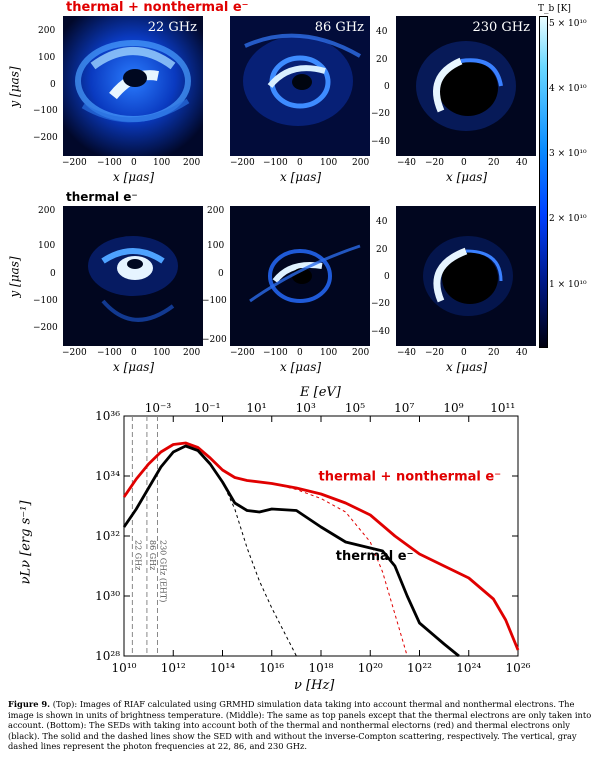 The height and width of the screenshot is (776, 606). What do you see at coordinates (107, 416) in the screenshot?
I see `y-tick-label: 10³⁶` at bounding box center [107, 416].